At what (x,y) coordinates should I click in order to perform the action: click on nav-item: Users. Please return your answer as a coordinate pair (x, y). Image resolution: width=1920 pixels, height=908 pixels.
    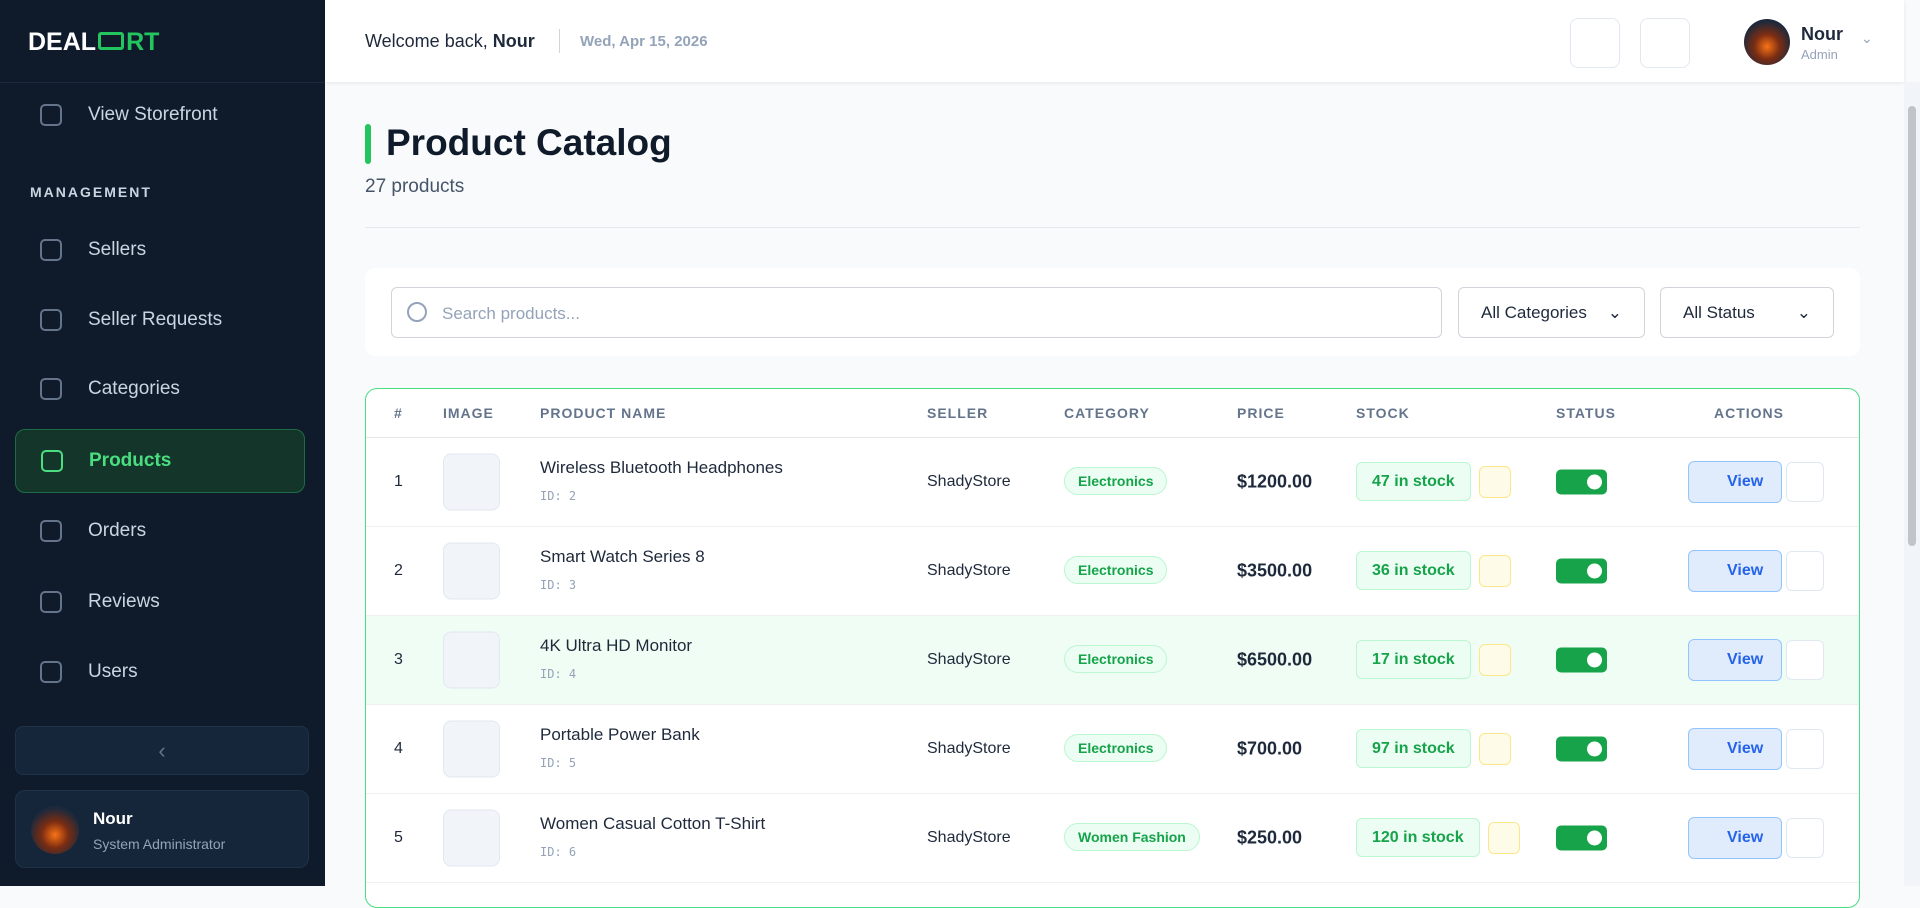
    Looking at the image, I should click on (160, 672).